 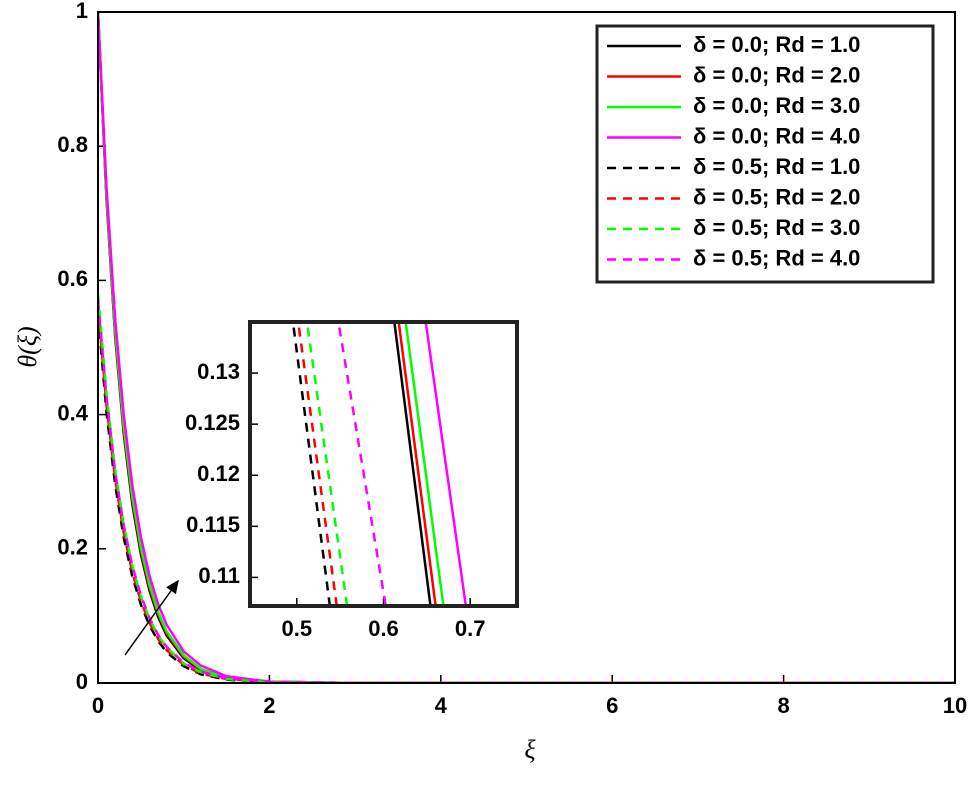 I want to click on series-group, so click(x=379, y=464).